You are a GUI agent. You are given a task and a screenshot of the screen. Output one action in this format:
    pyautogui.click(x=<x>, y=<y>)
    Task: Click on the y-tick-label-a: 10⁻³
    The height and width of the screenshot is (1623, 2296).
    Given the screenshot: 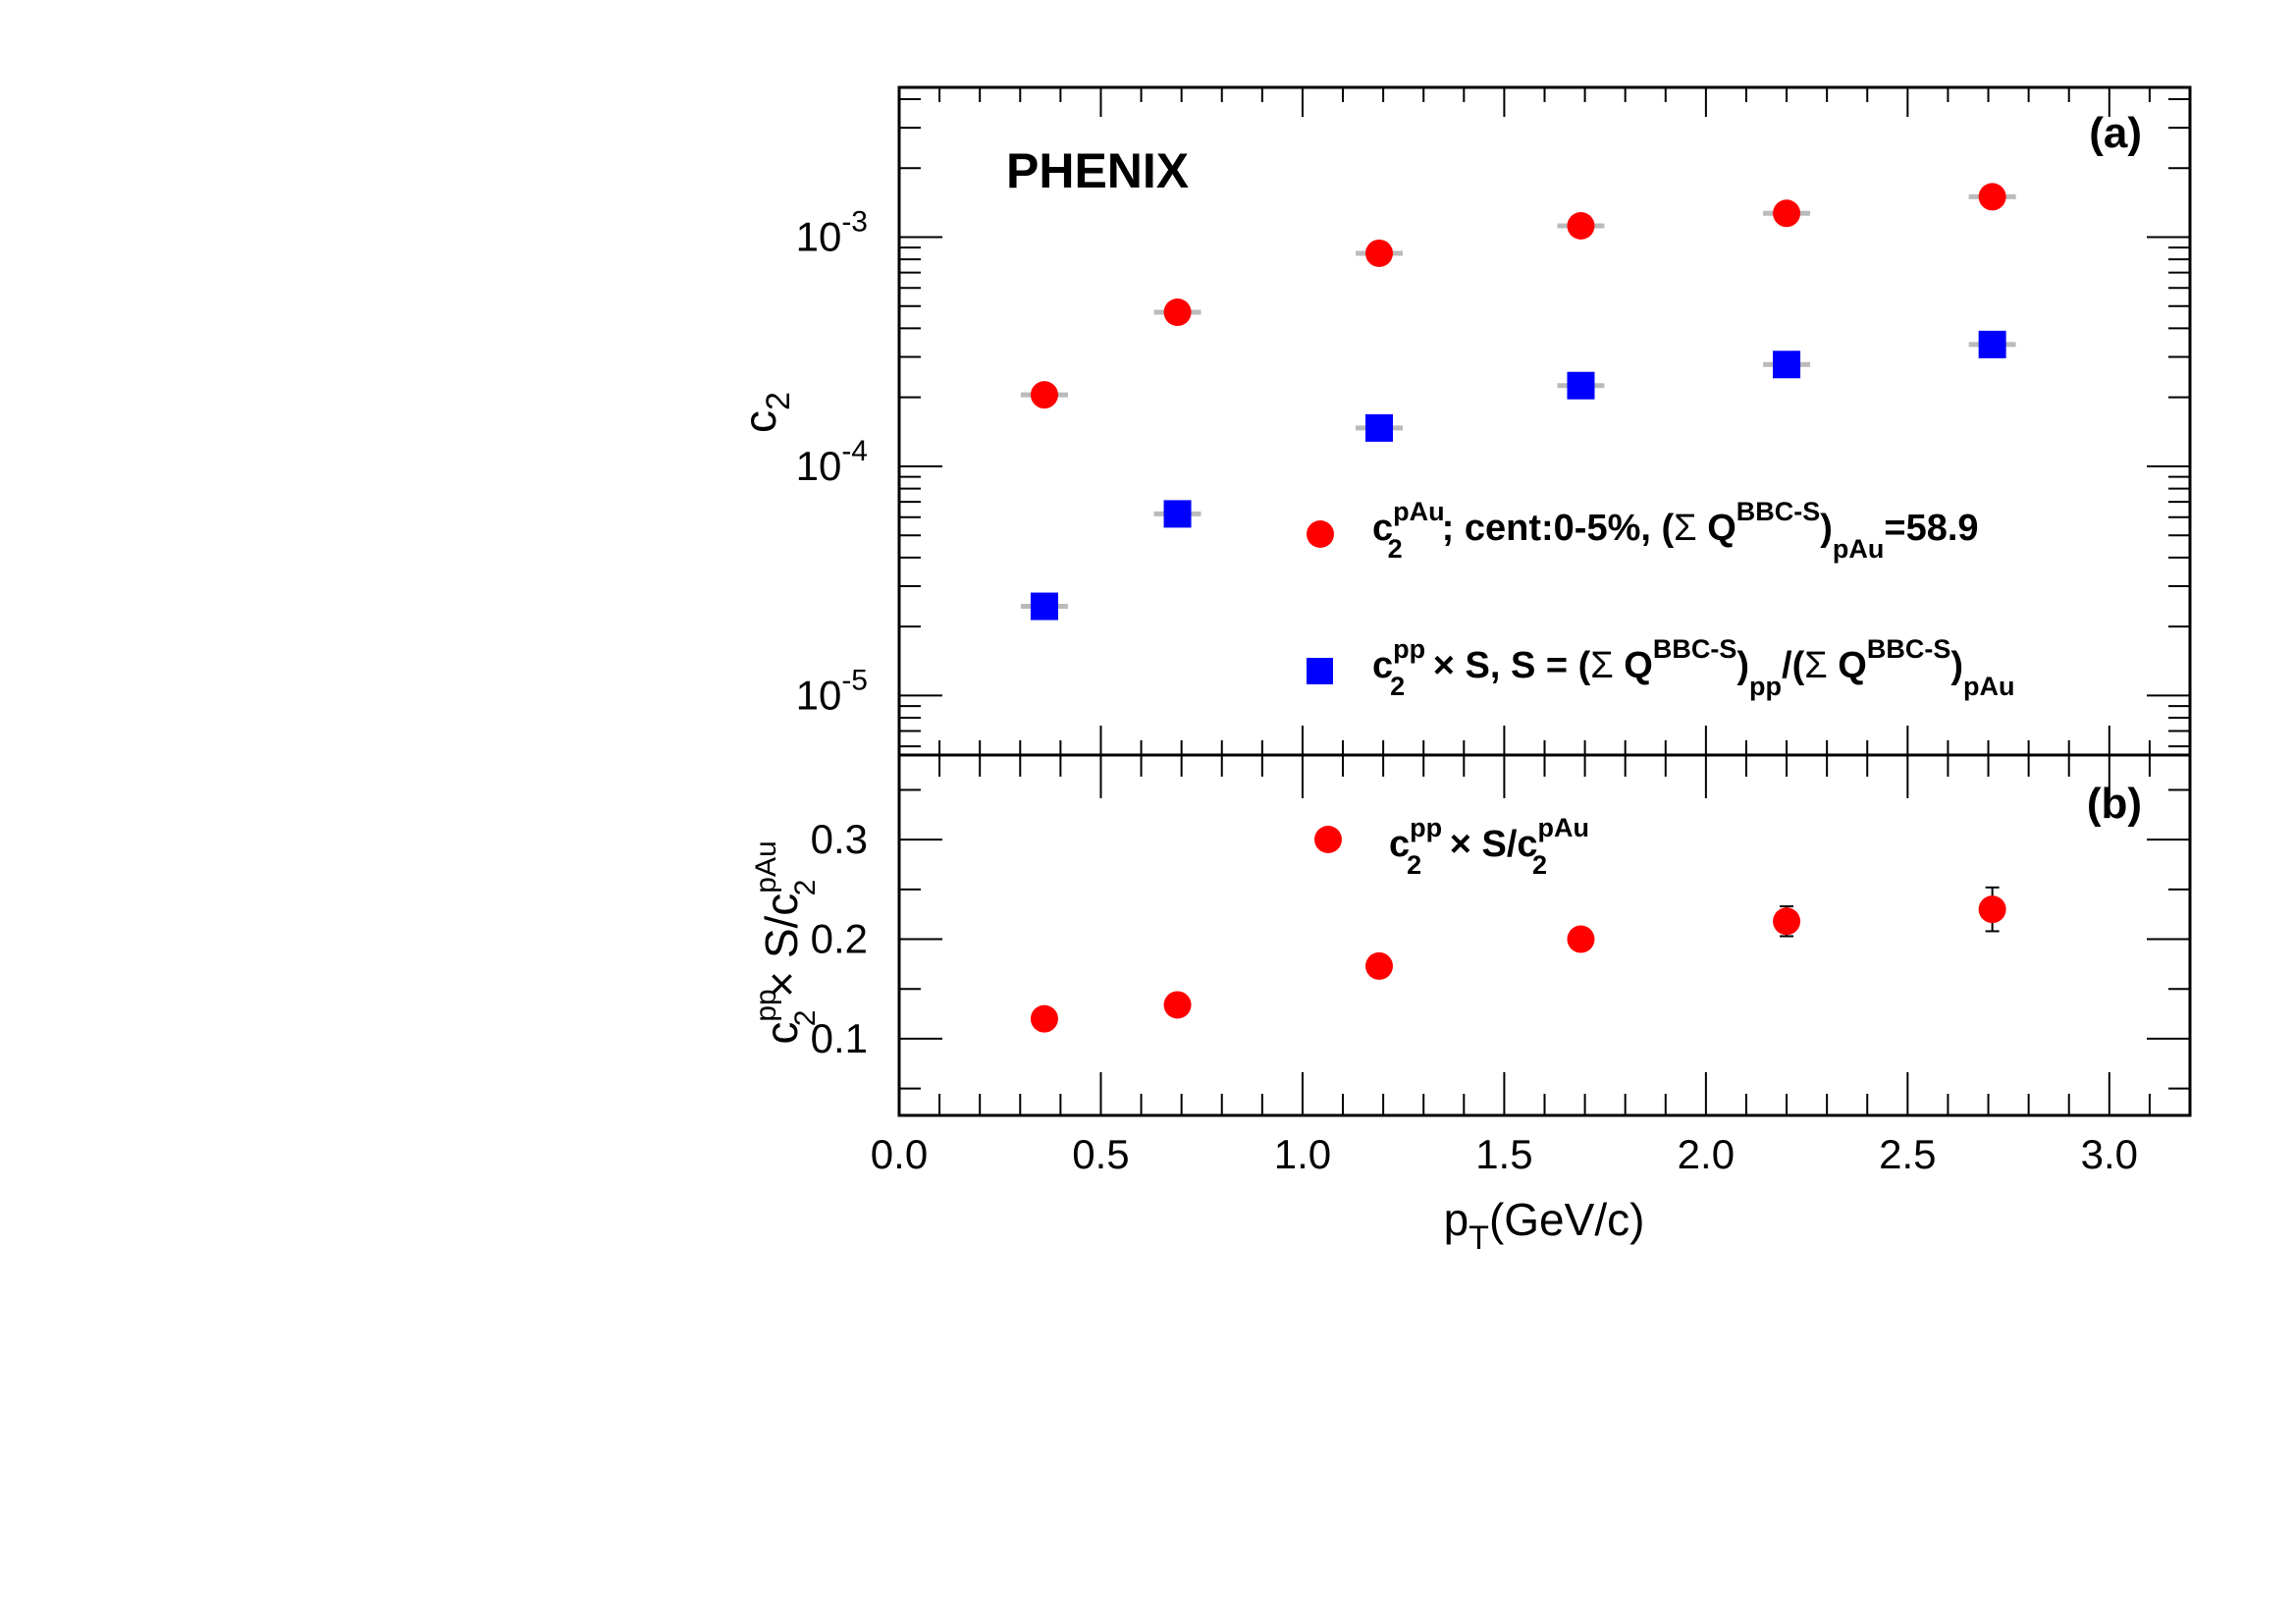 What is the action you would take?
    pyautogui.click(x=832, y=232)
    